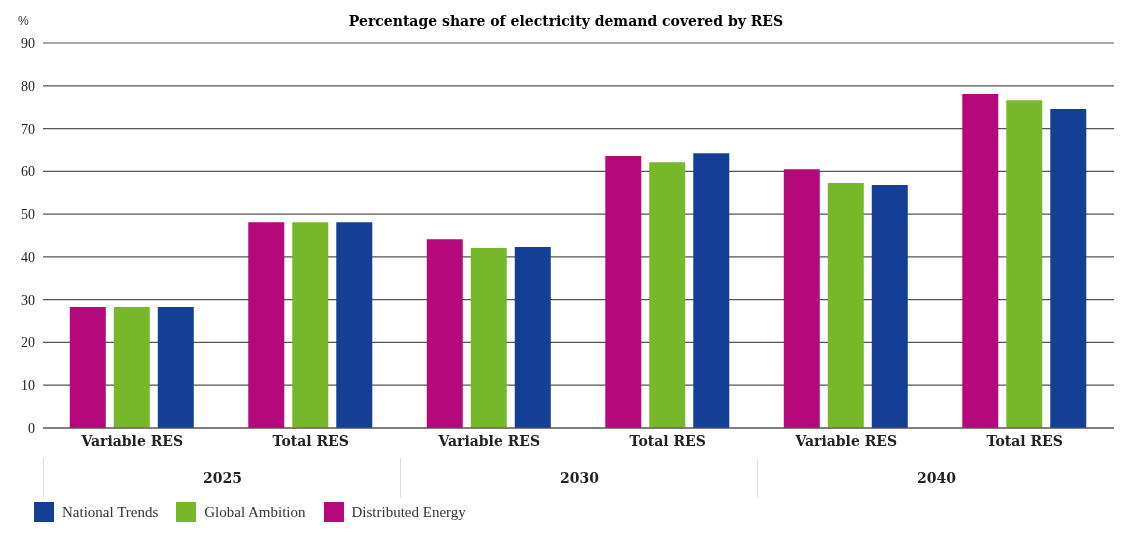 The image size is (1132, 536). What do you see at coordinates (579, 478) in the screenshot?
I see `text: 2030` at bounding box center [579, 478].